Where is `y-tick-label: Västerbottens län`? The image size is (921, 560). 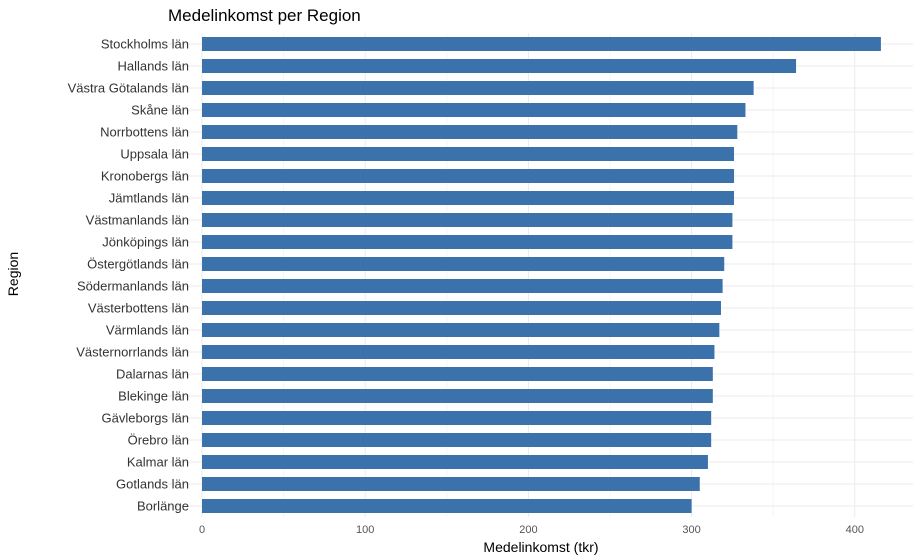
y-tick-label: Västerbottens län is located at coordinates (138, 308).